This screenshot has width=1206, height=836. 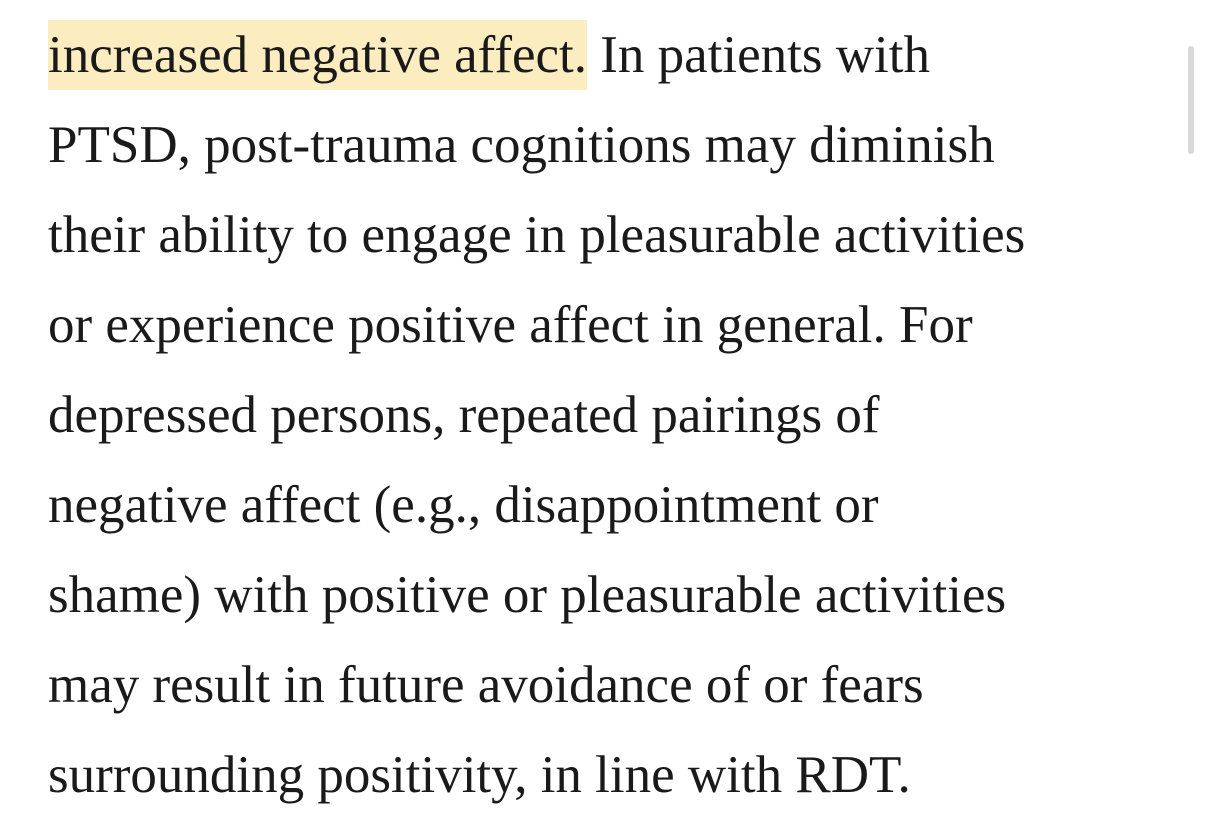 What do you see at coordinates (758, 55) in the screenshot?
I see `text-segment: In patients with` at bounding box center [758, 55].